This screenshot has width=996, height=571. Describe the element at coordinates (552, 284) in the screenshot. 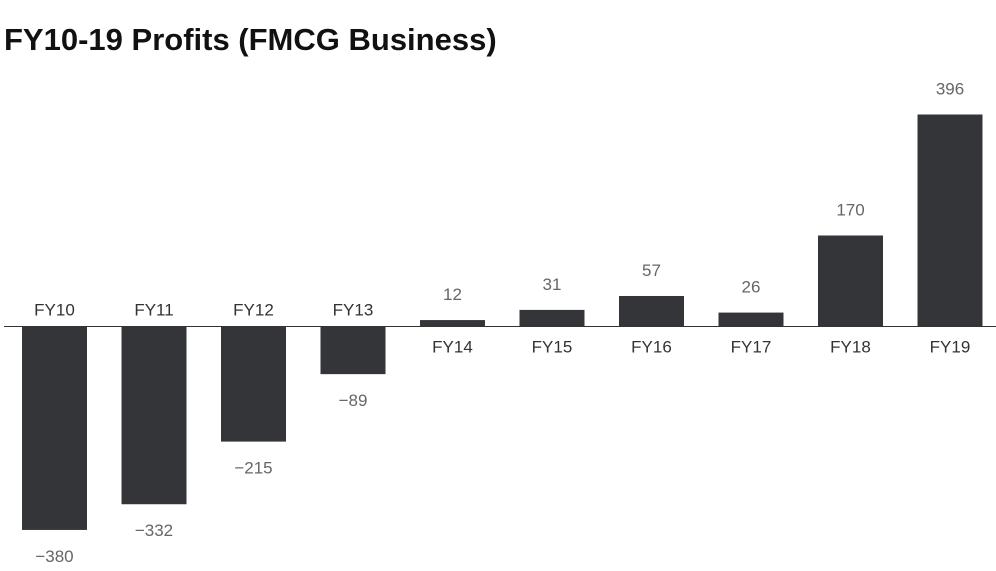

I see `value-label-fy15: 31` at that location.